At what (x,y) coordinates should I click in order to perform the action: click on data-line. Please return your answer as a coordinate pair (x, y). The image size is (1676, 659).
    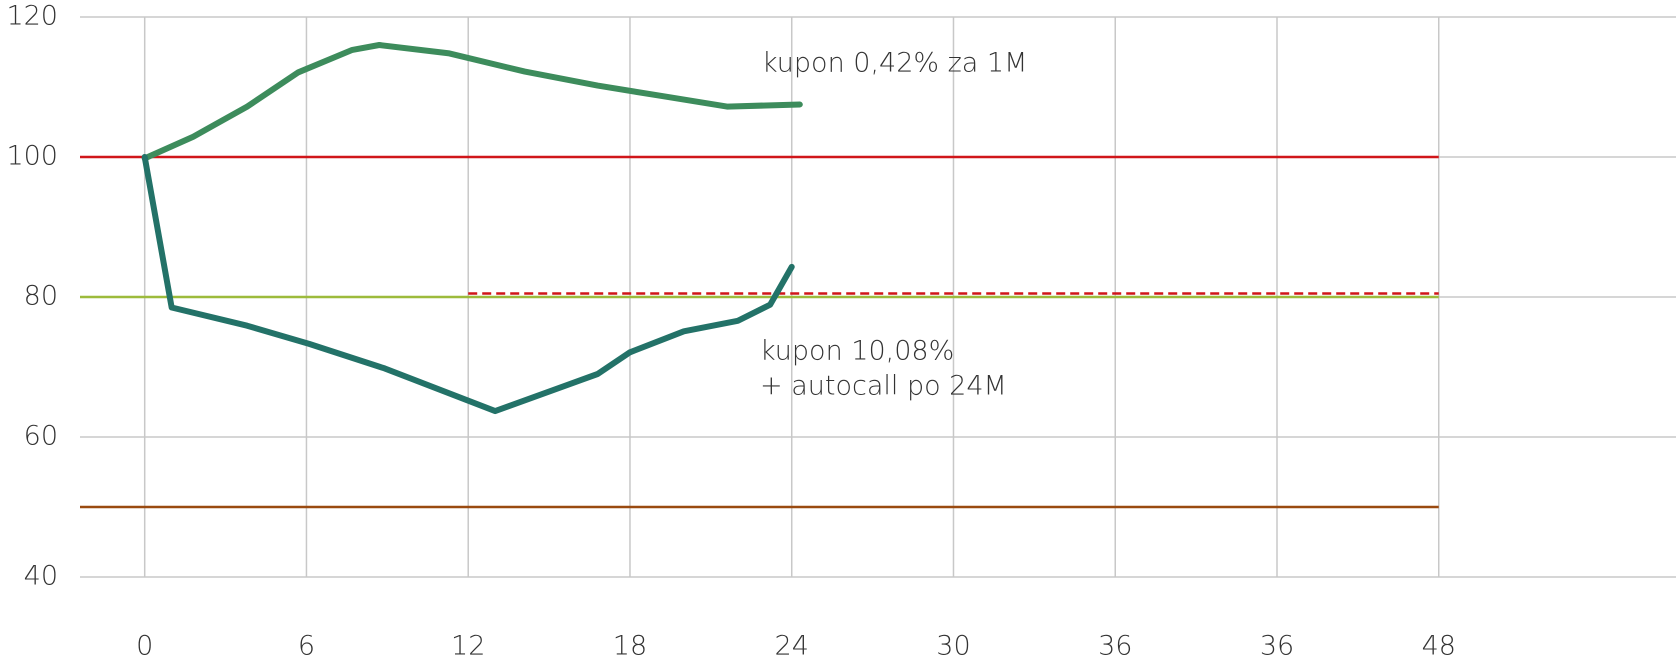
    Looking at the image, I should click on (472, 102).